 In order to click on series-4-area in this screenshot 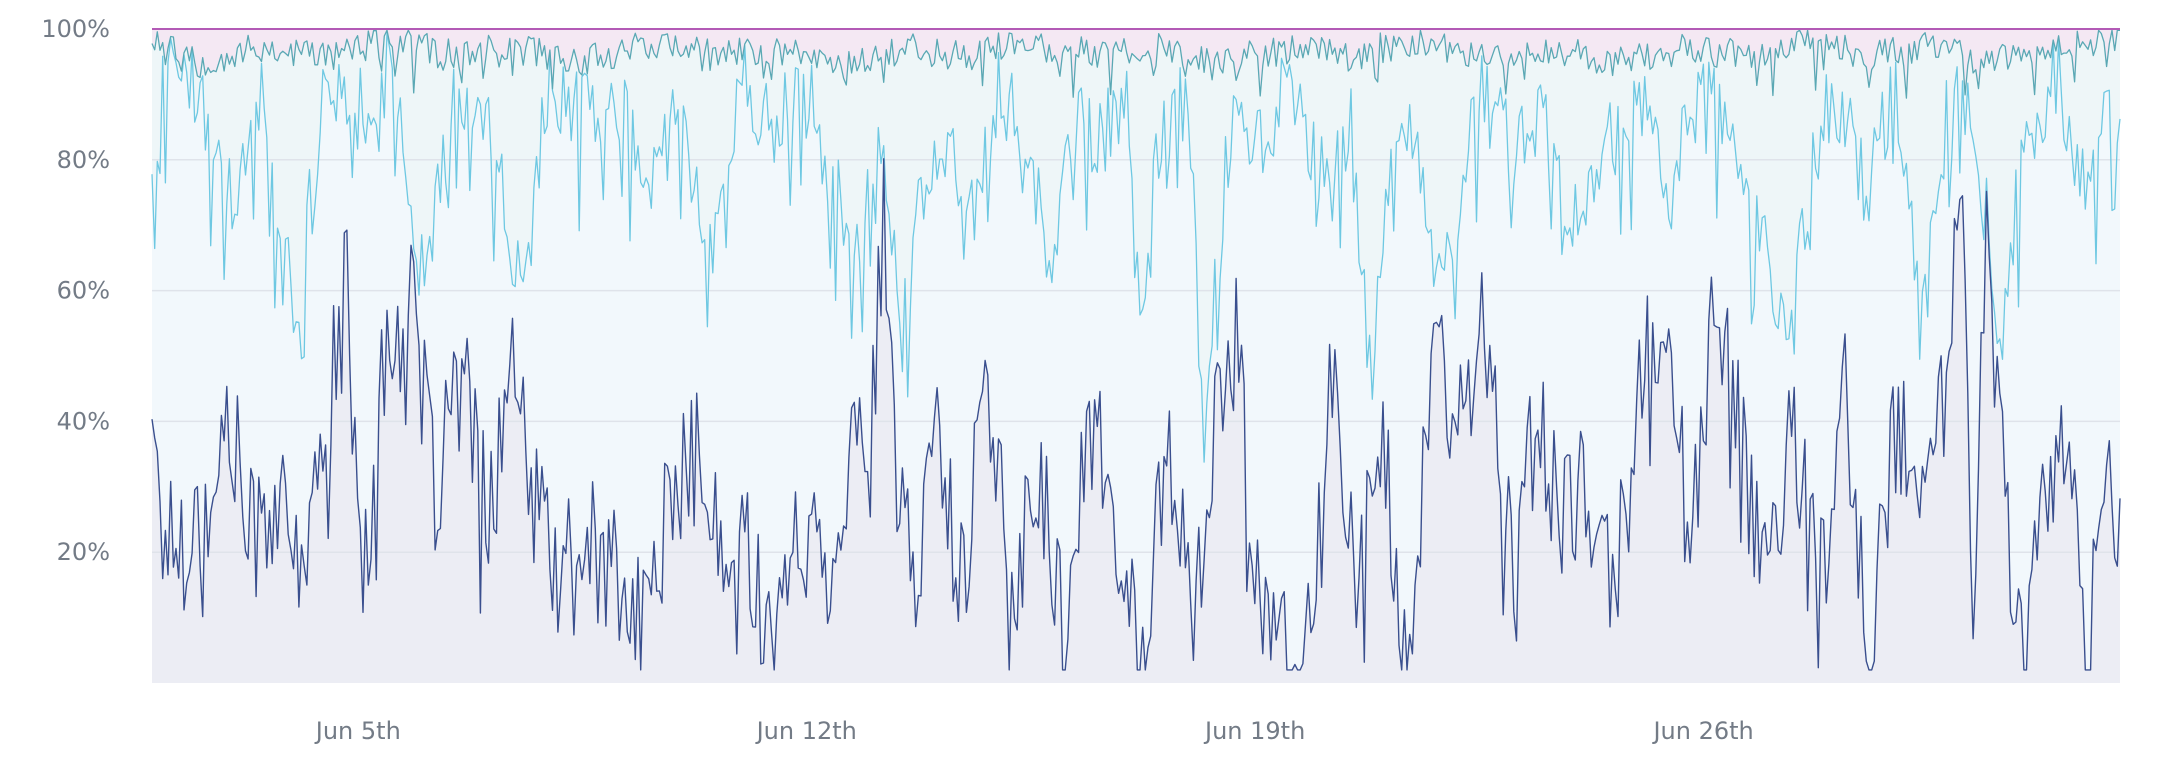, I will do `click(1136, 64)`.